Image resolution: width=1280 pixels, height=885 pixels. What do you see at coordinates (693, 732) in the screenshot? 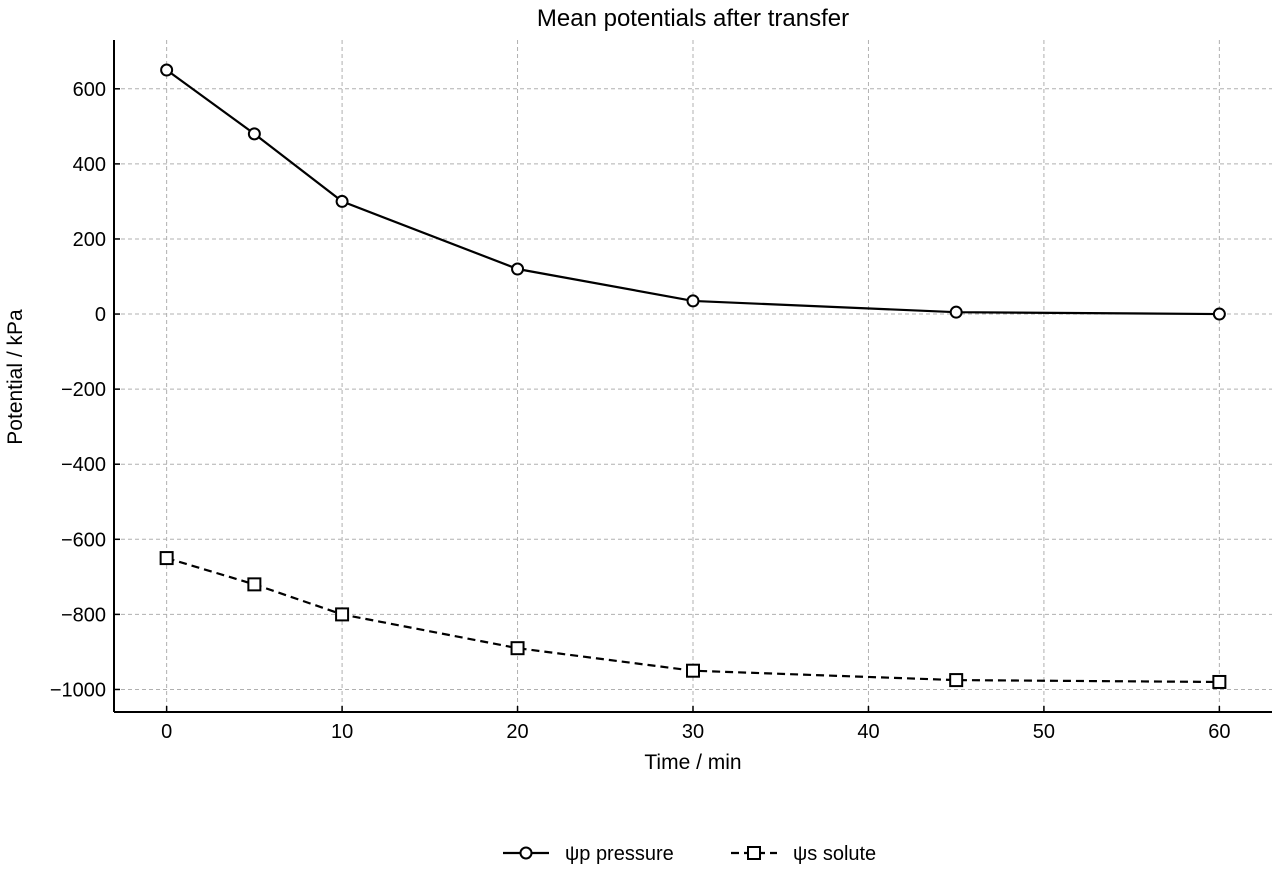
I see `x-tick-label: 30` at bounding box center [693, 732].